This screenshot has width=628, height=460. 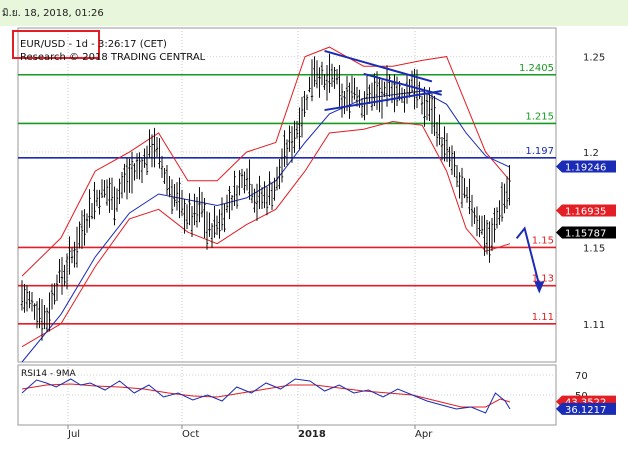 What do you see at coordinates (73, 434) in the screenshot?
I see `x-tick-label: Jul` at bounding box center [73, 434].